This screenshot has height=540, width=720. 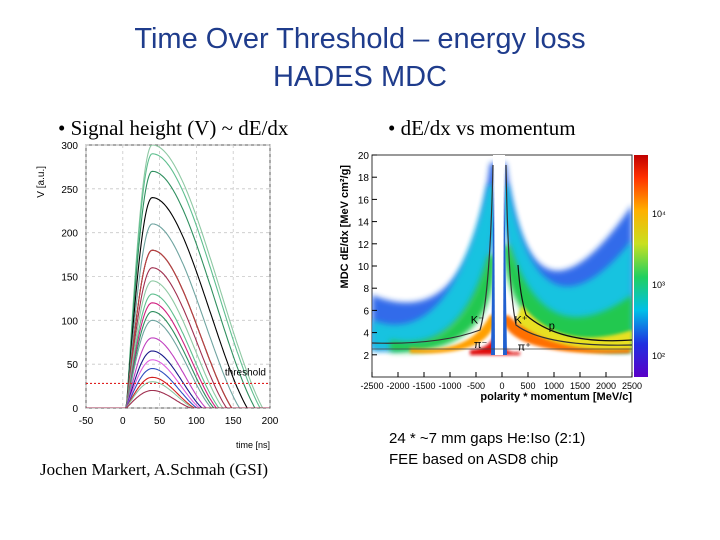 What do you see at coordinates (556, 397) in the screenshot?
I see `right-x-axis-label: polarity * momentum [MeV/c]` at bounding box center [556, 397].